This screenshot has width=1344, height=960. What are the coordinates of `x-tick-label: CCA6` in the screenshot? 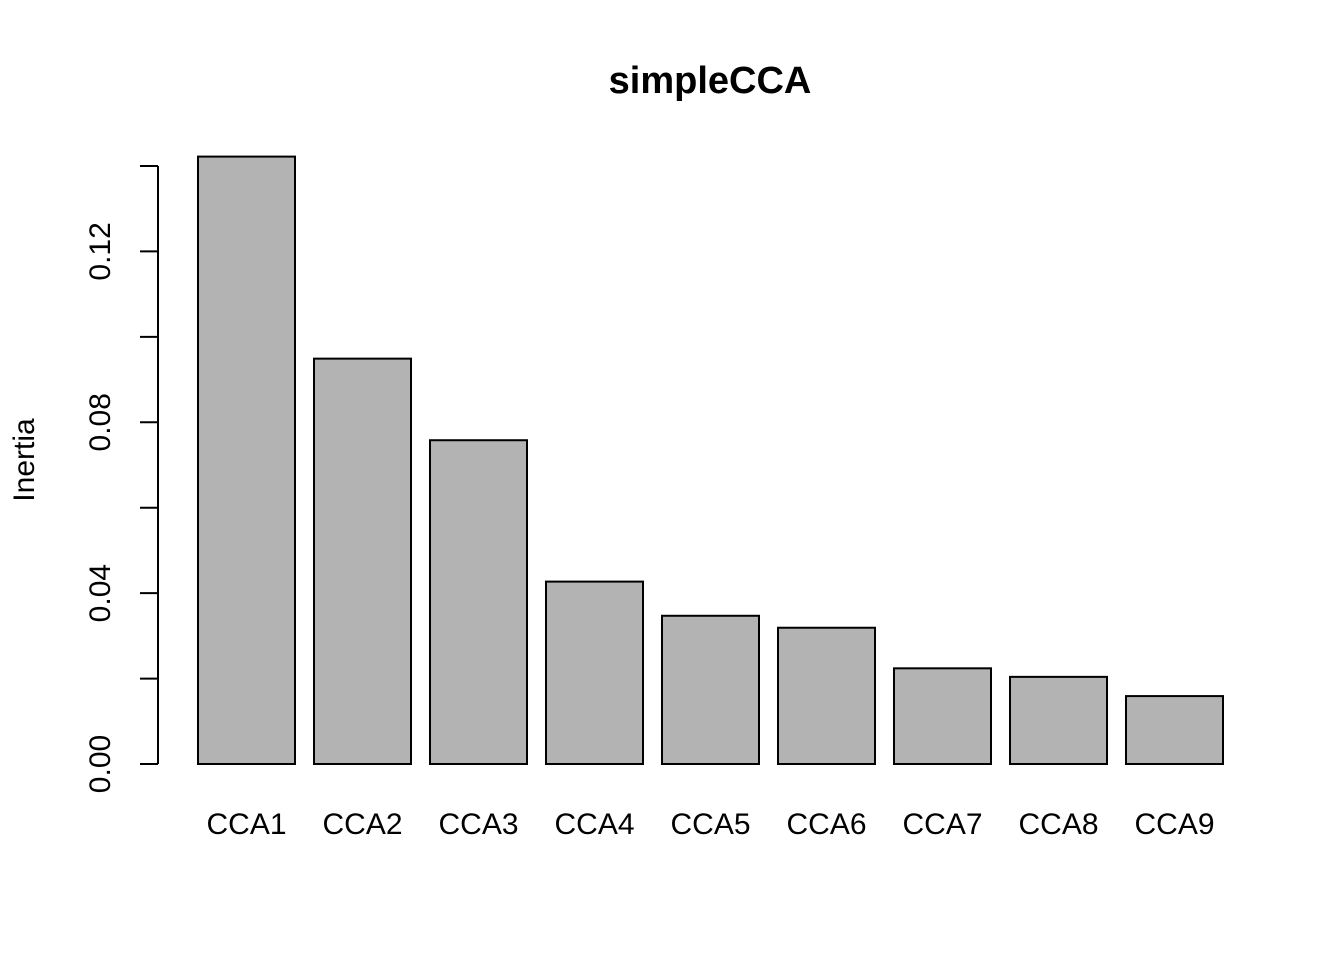 It's located at (826, 824).